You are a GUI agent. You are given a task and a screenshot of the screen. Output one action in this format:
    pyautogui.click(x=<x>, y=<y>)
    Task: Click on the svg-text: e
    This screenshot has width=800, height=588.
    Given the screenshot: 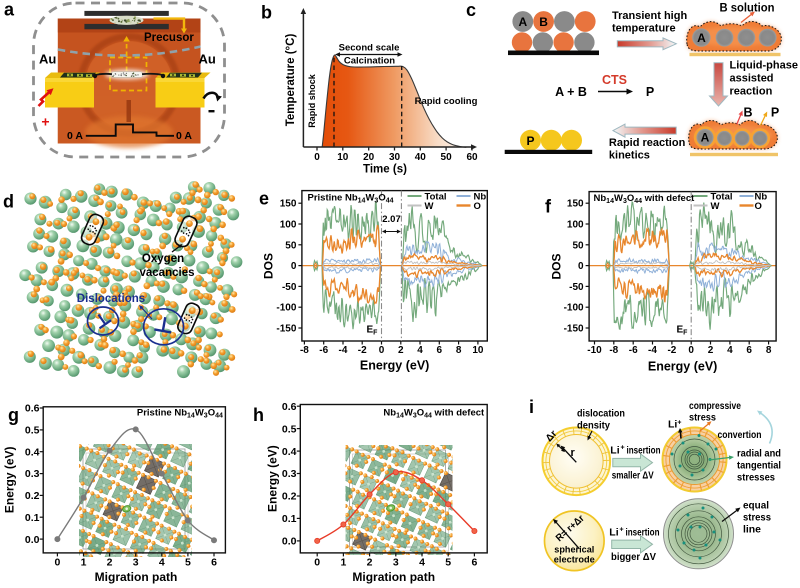 What is the action you would take?
    pyautogui.click(x=264, y=199)
    